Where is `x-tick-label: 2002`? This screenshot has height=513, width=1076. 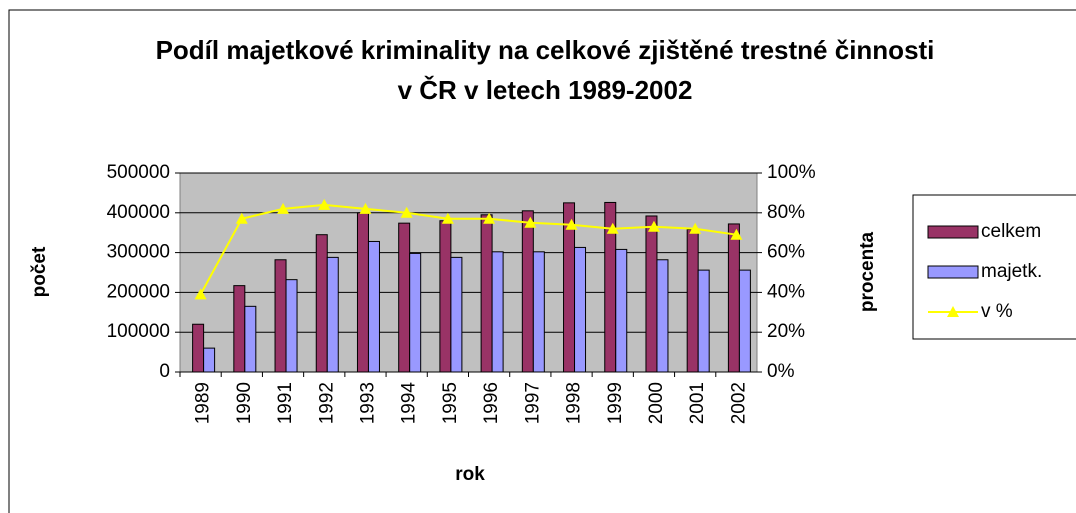
x-tick-label: 2002 is located at coordinates (738, 403).